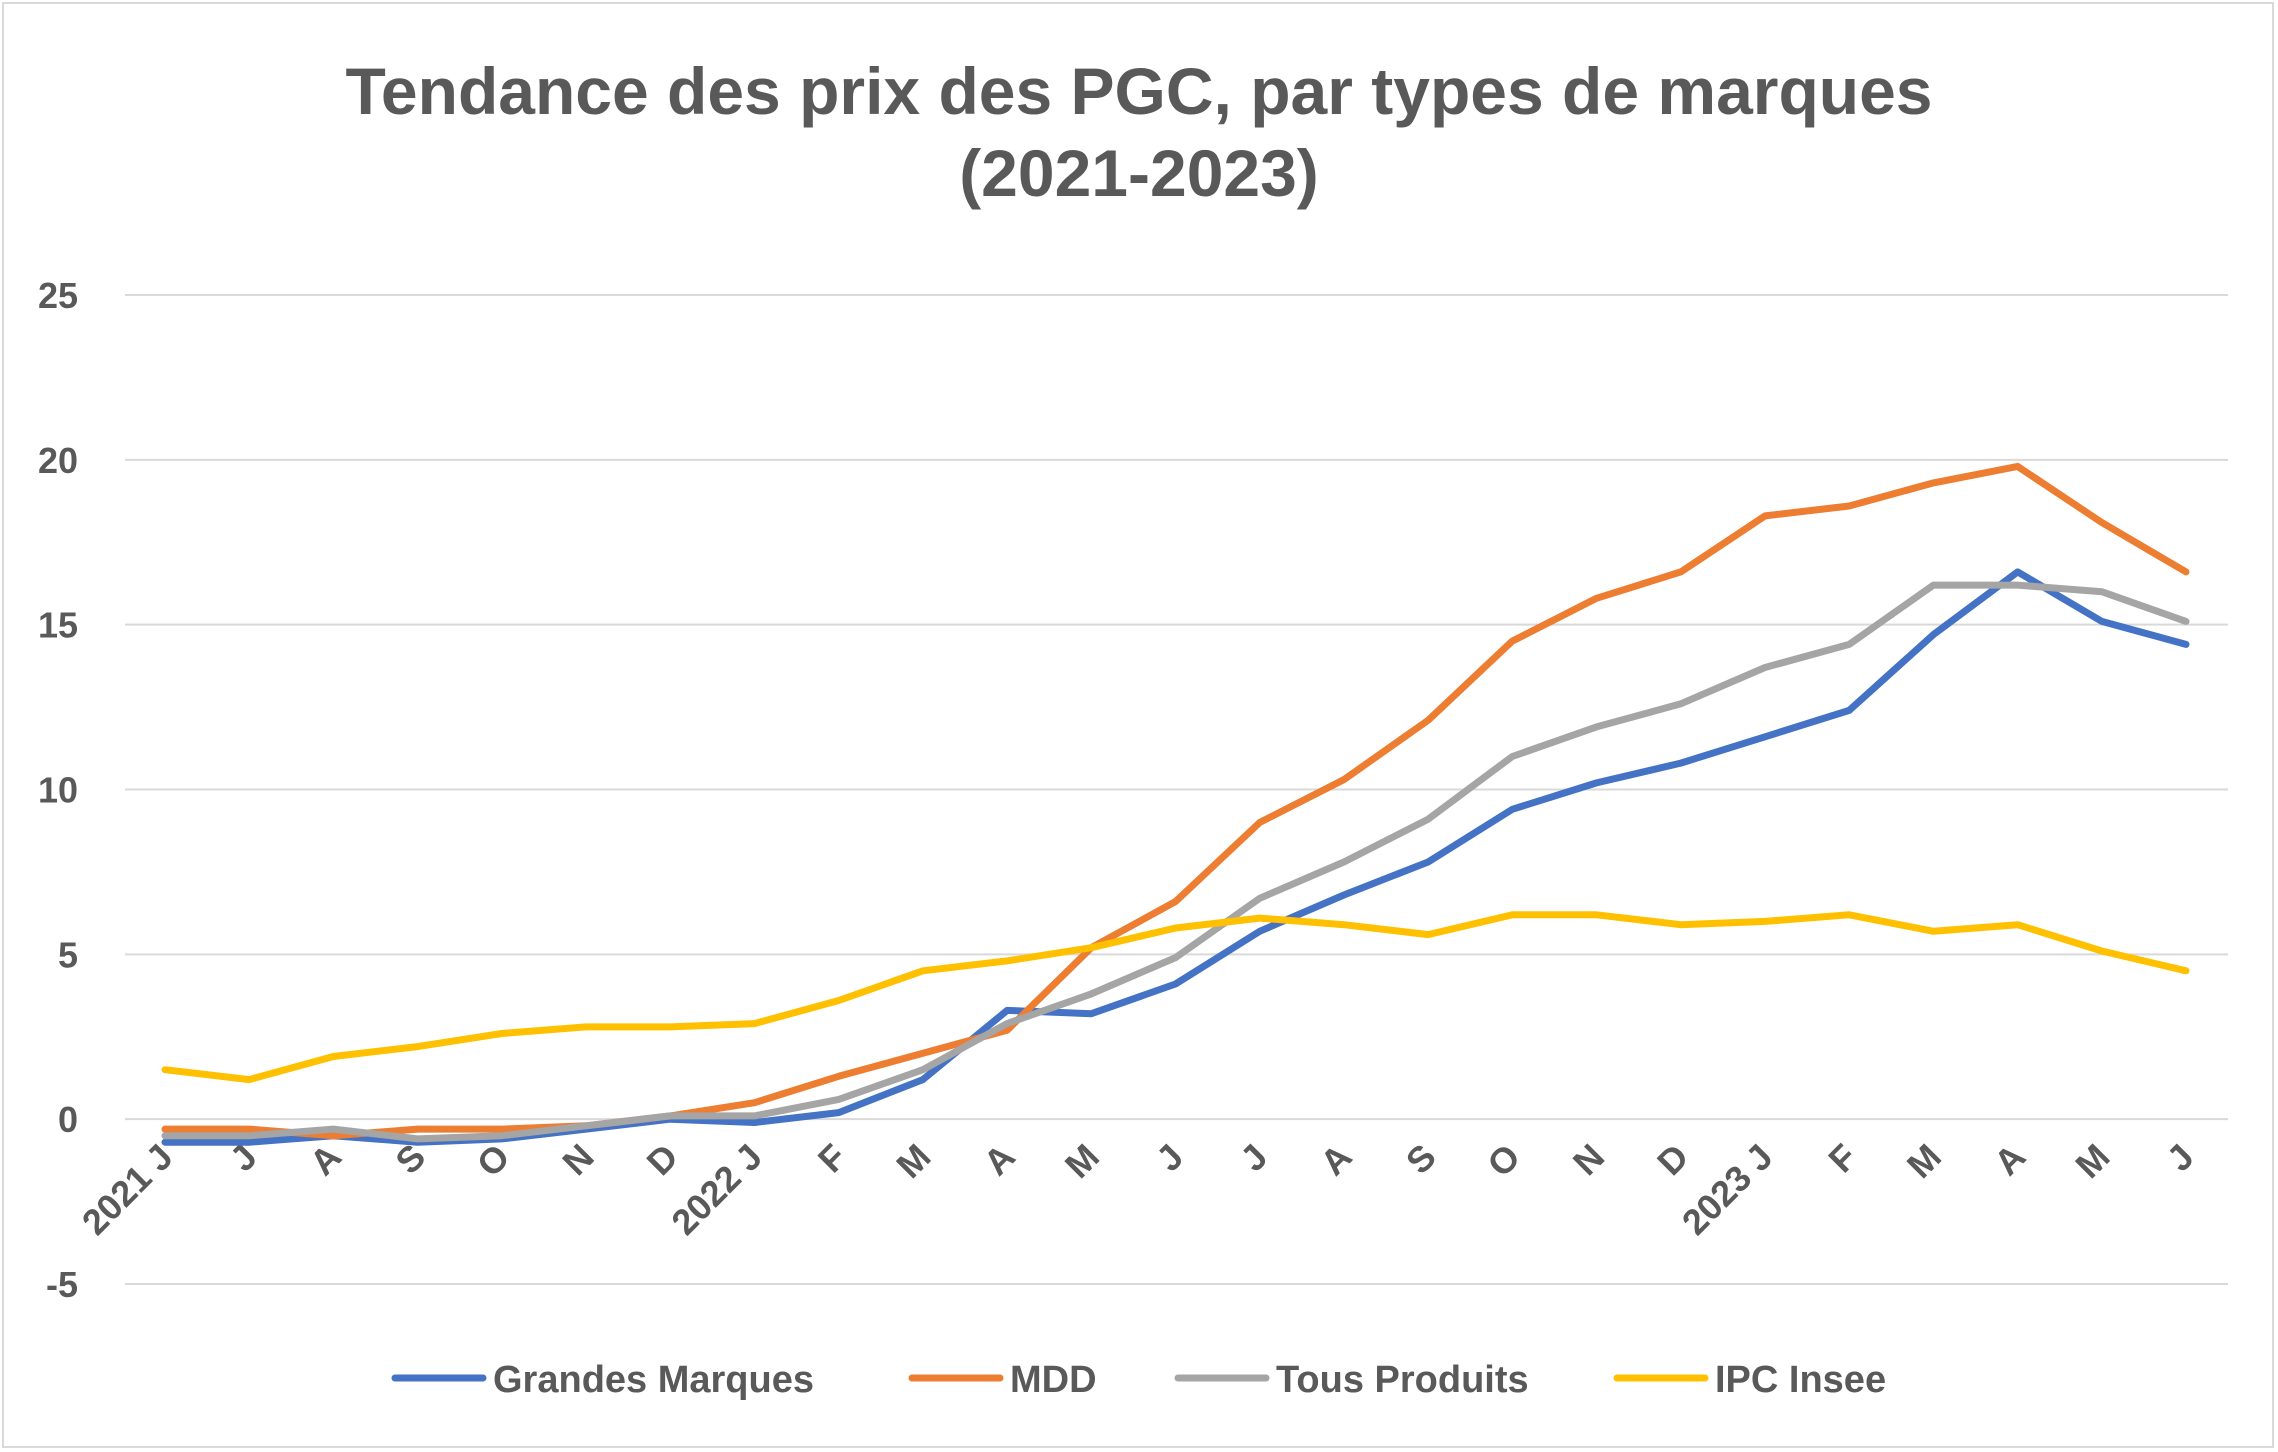 Image resolution: width=2278 pixels, height=1452 pixels. I want to click on legend-label: Tous Produits, so click(1402, 1380).